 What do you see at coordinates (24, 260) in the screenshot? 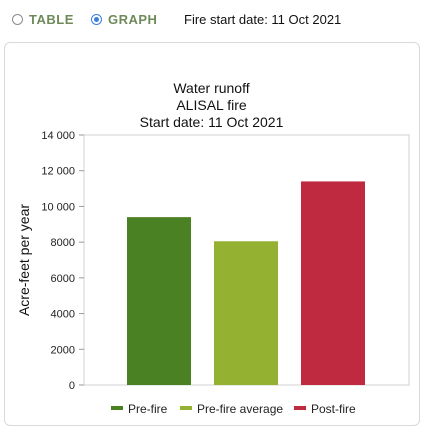
I see `y-axis-label: Acre-feet per year` at bounding box center [24, 260].